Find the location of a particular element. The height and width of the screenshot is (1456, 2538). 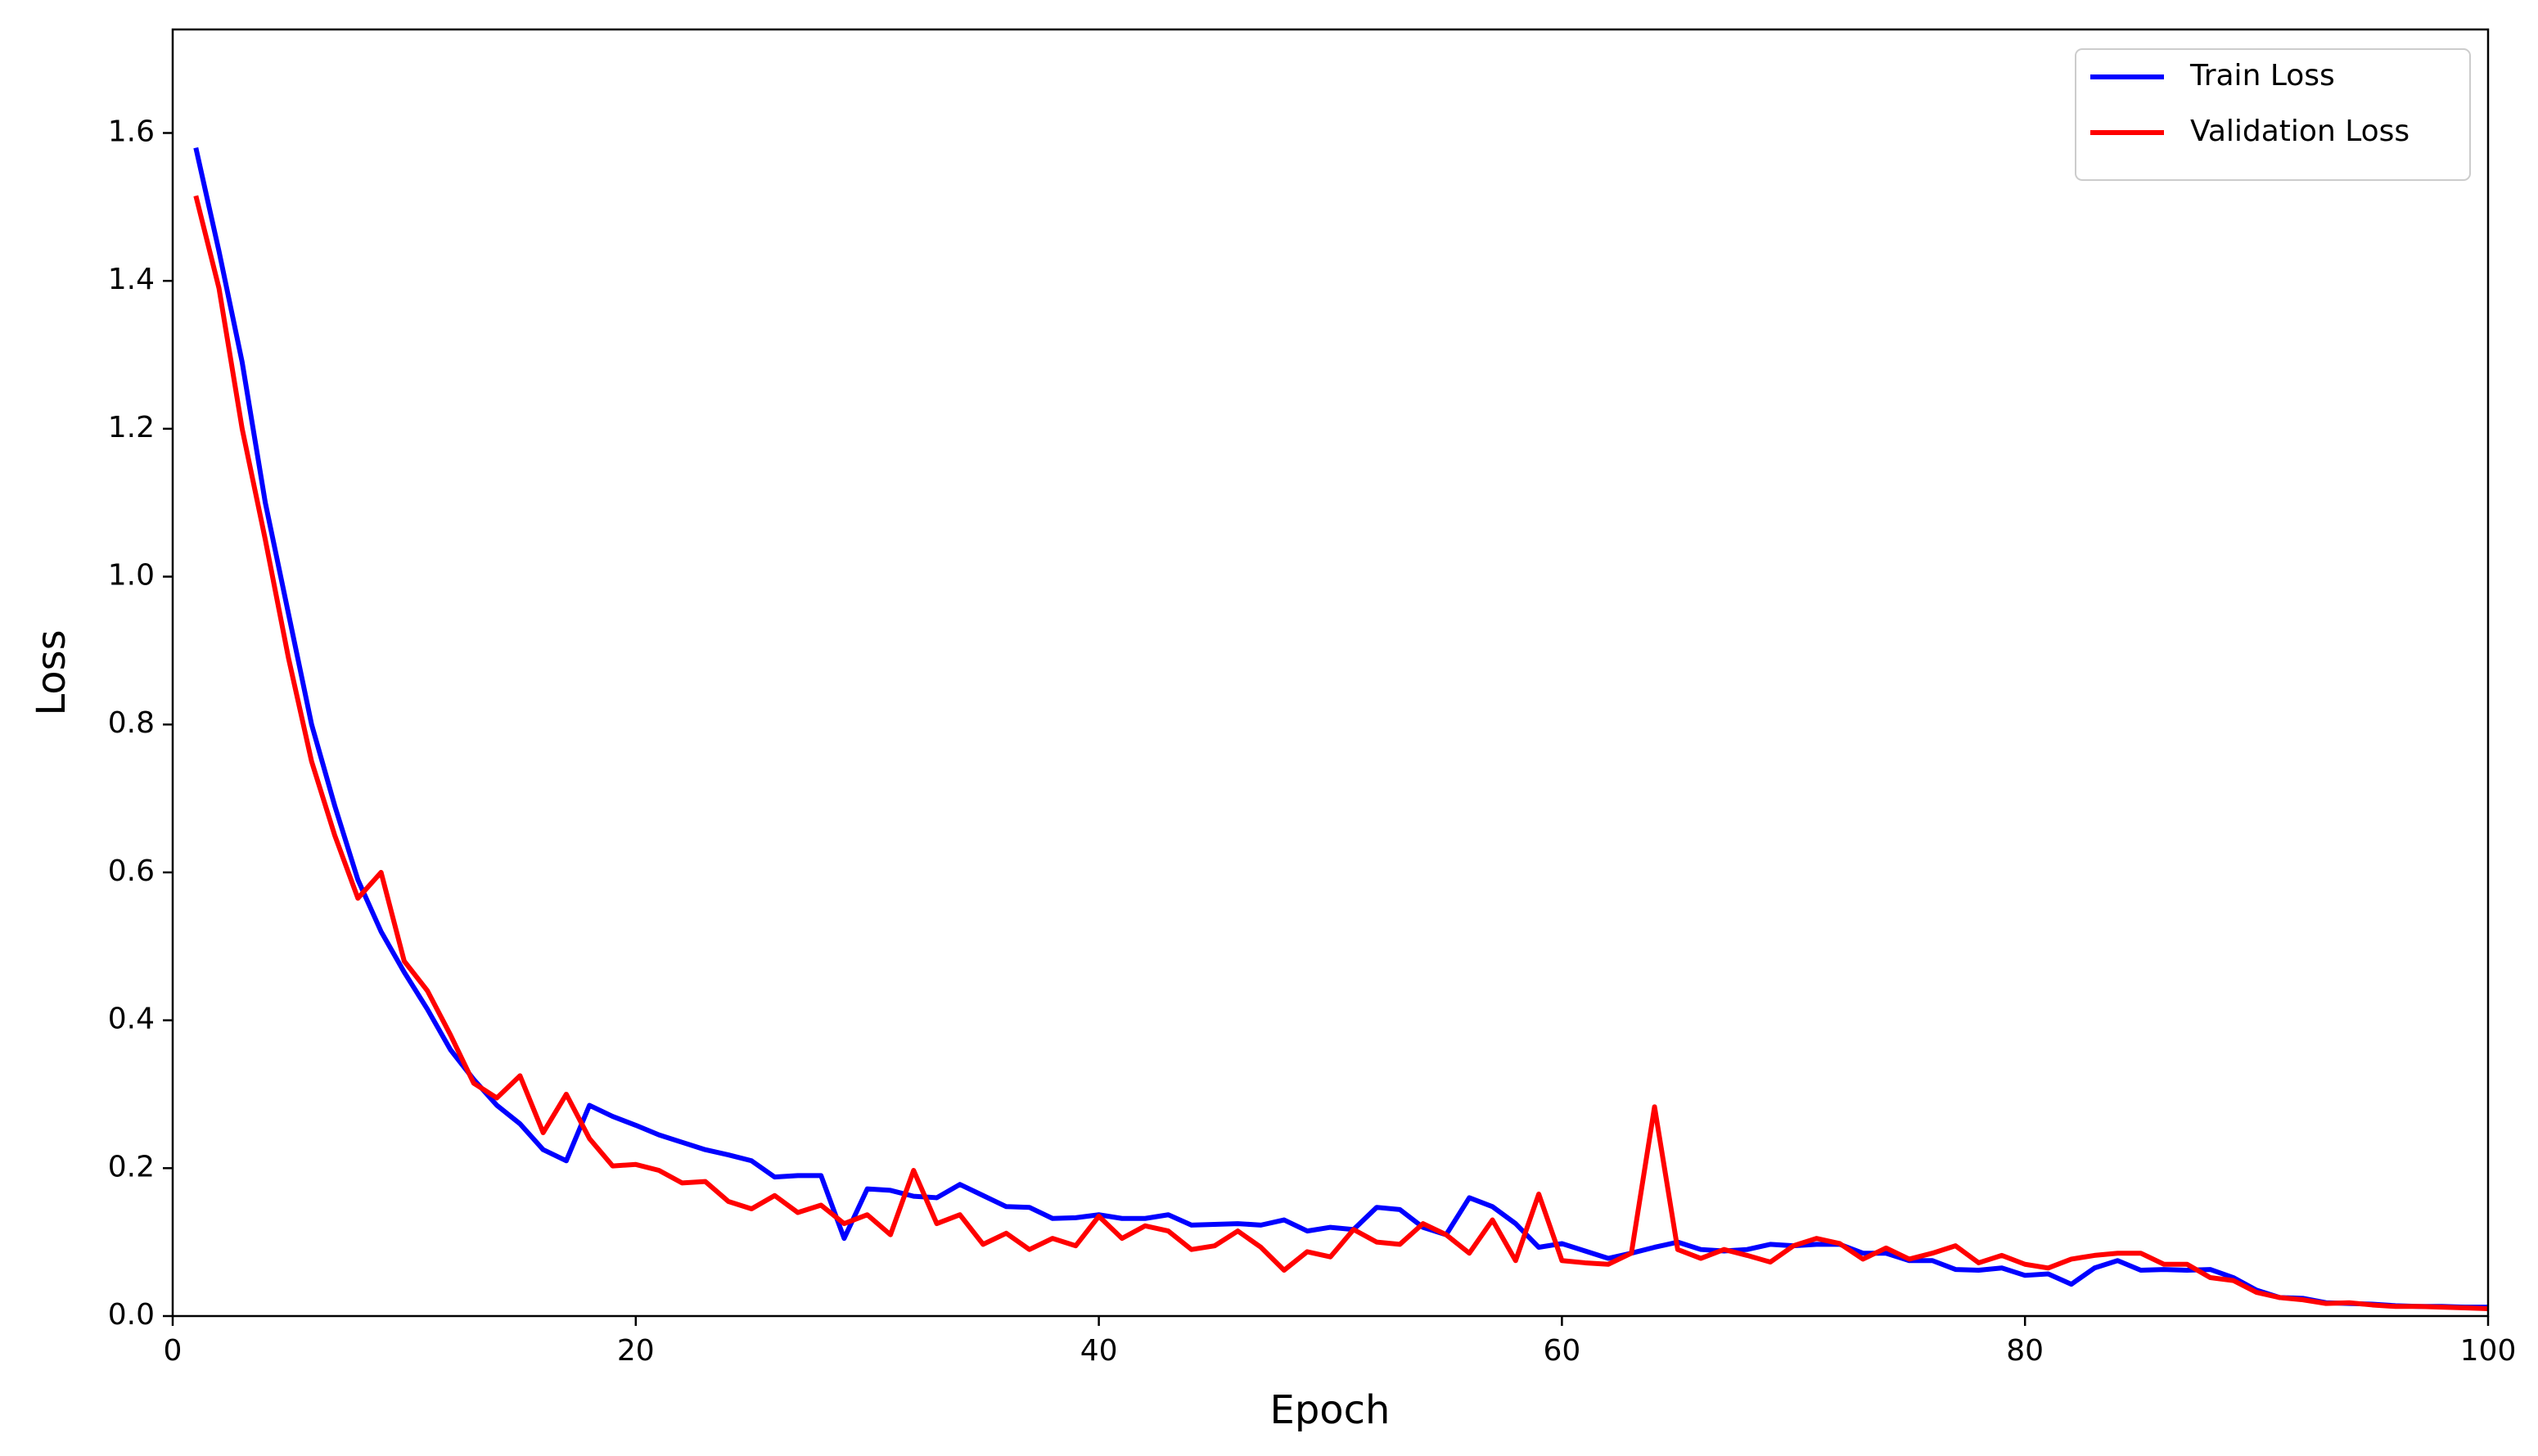

y-tick-label: 0.6 is located at coordinates (131, 871).